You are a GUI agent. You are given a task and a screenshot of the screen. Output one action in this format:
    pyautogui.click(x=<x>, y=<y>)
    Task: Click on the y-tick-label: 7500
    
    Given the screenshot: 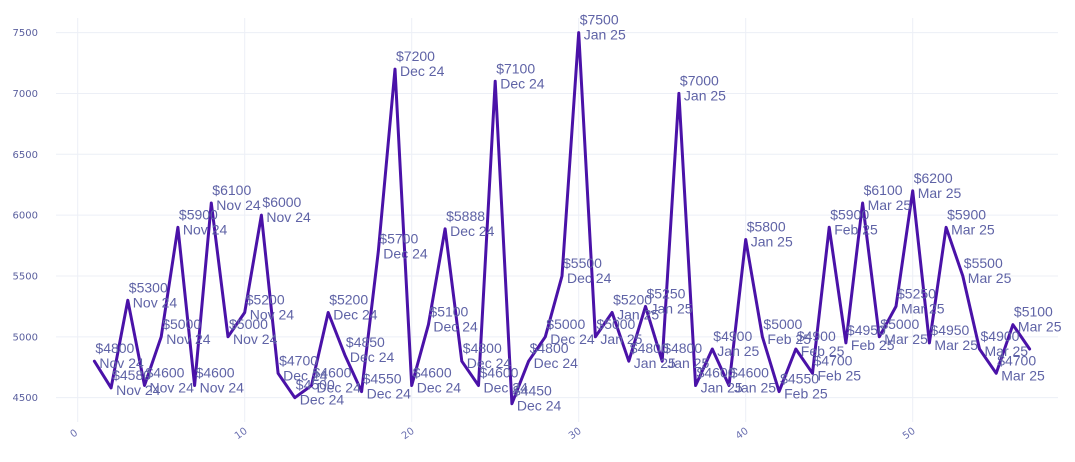 What is the action you would take?
    pyautogui.click(x=25, y=33)
    